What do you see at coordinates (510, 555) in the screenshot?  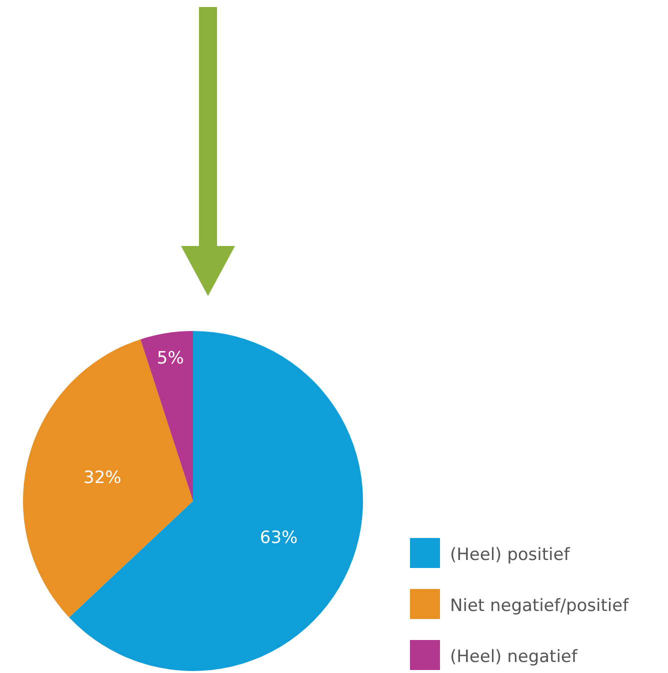 I see `legend-label: (Heel) positief` at bounding box center [510, 555].